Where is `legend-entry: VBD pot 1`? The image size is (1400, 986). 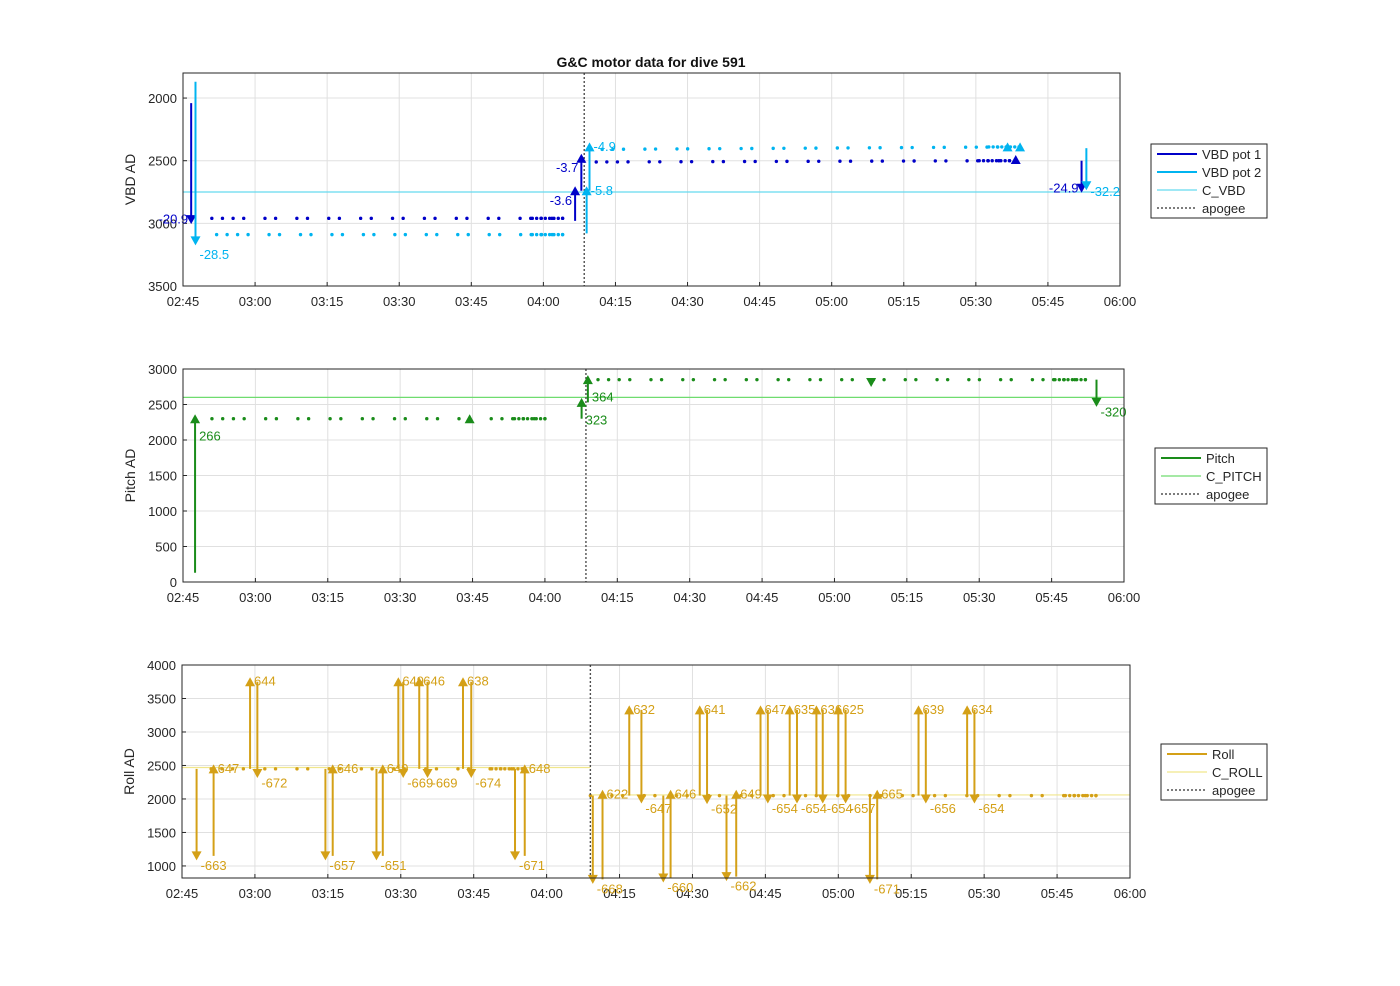
legend-entry: VBD pot 1 is located at coordinates (1231, 154).